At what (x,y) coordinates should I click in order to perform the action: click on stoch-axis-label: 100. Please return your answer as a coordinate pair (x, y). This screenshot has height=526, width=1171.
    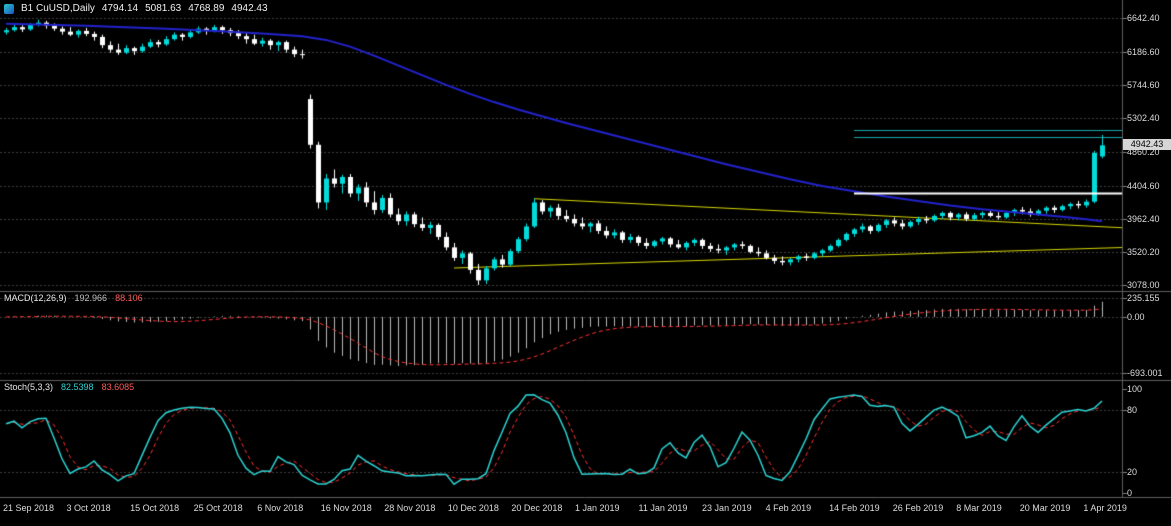
    Looking at the image, I should click on (1135, 389).